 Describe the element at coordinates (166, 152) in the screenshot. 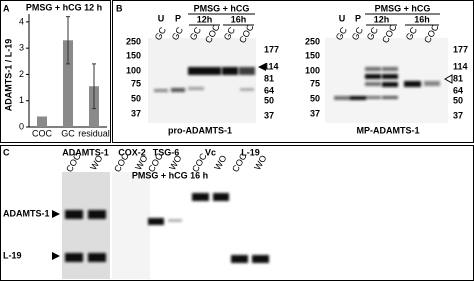

I see `antibody-label: TSG-6` at that location.